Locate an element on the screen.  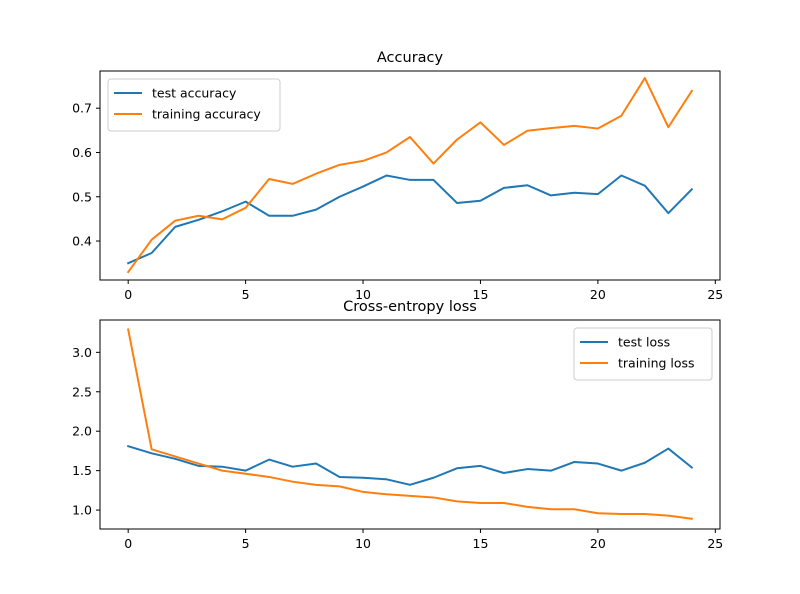
loss-x-tick-label: 25 is located at coordinates (715, 543).